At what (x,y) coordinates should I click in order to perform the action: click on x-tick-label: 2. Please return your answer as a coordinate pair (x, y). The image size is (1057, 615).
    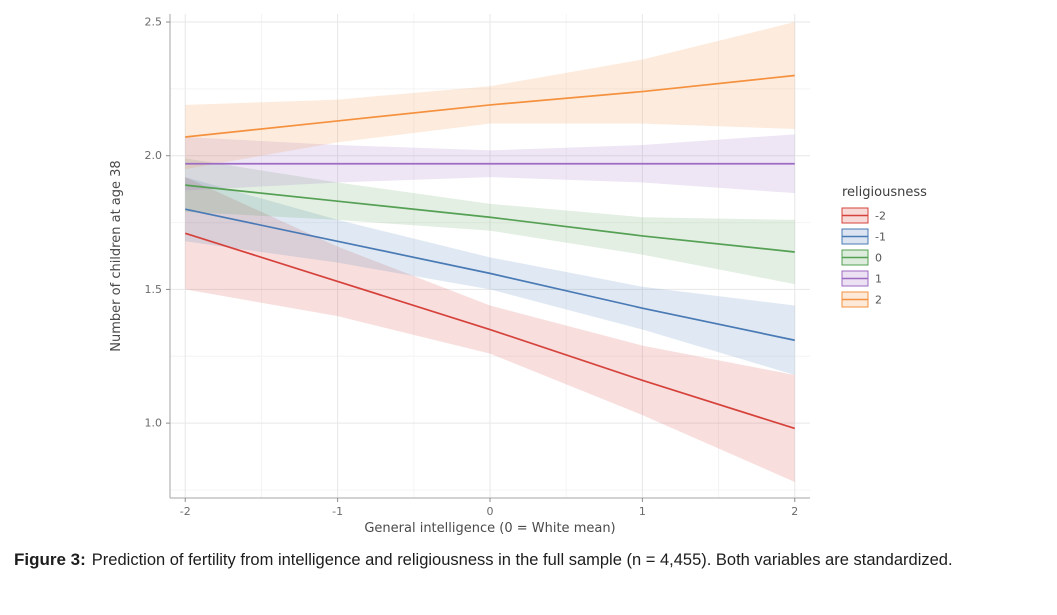
    Looking at the image, I should click on (794, 511).